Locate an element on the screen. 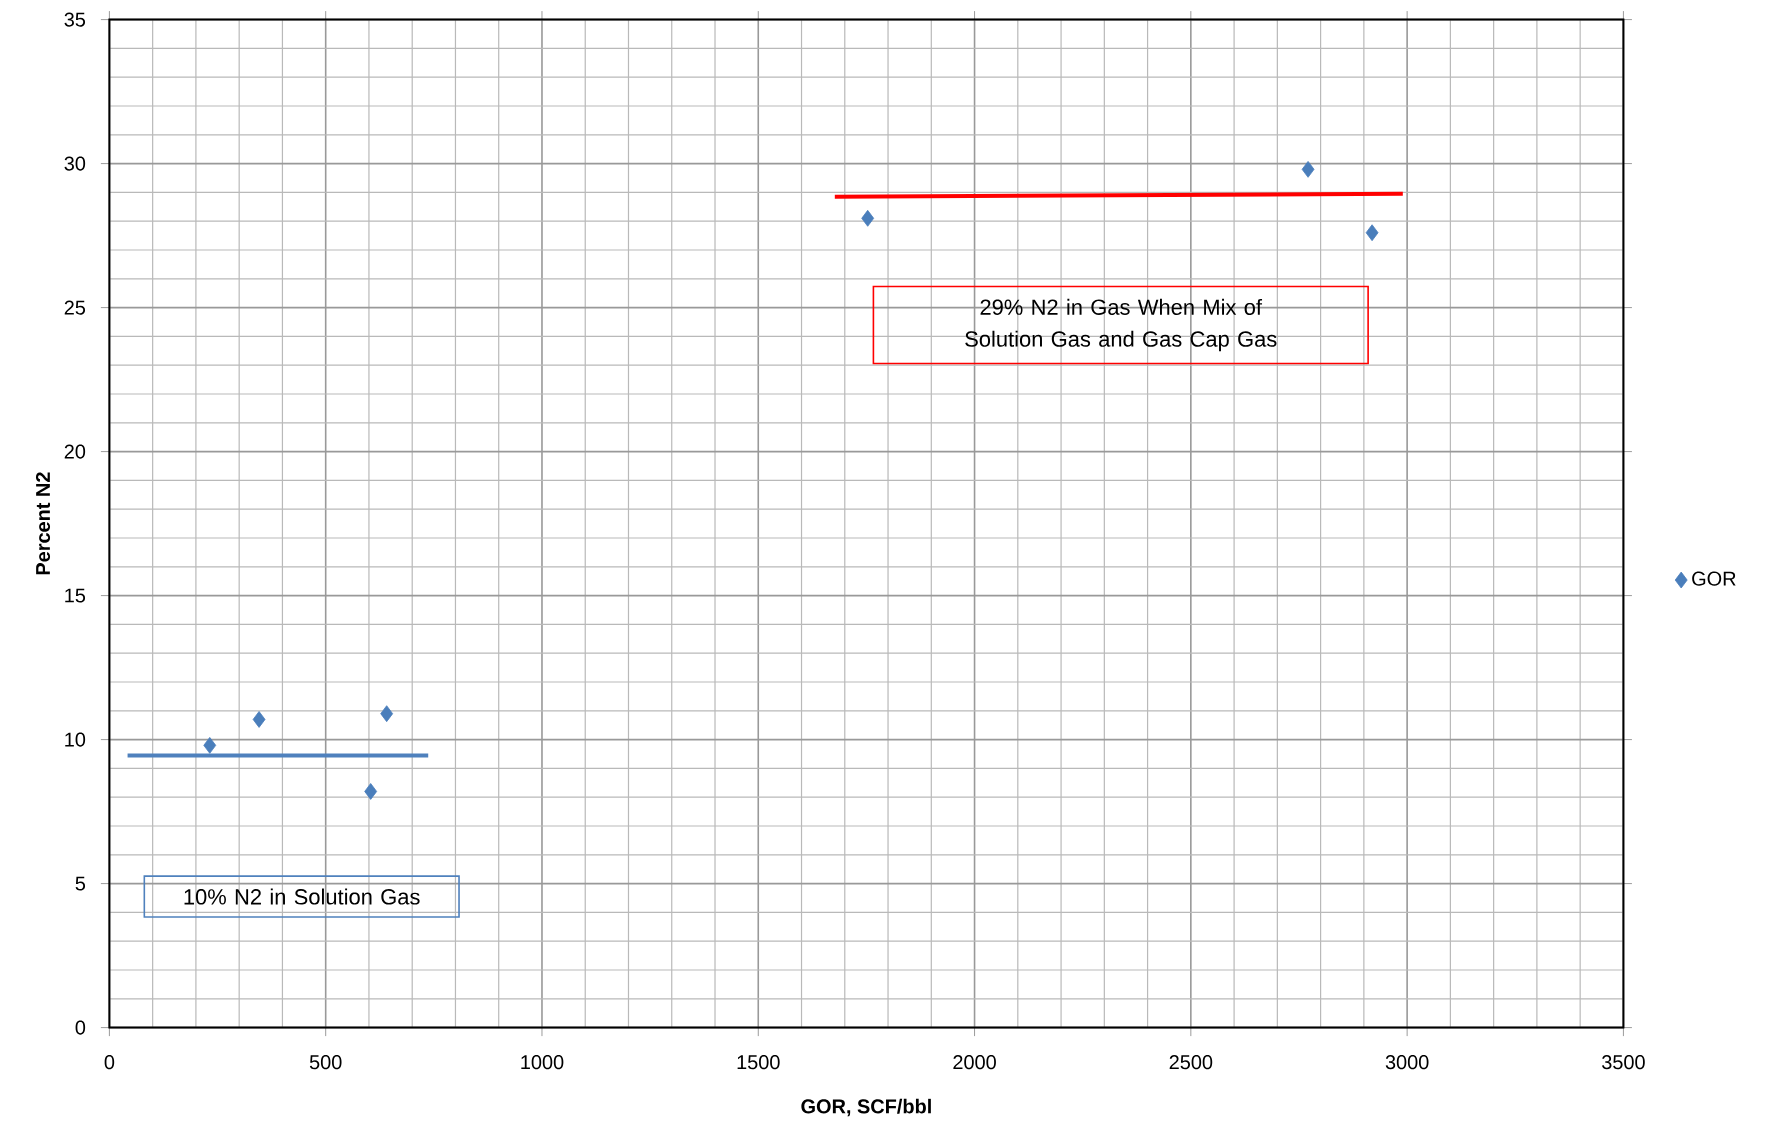 This screenshot has width=1767, height=1138. x-tick-label: 1000 is located at coordinates (542, 1062).